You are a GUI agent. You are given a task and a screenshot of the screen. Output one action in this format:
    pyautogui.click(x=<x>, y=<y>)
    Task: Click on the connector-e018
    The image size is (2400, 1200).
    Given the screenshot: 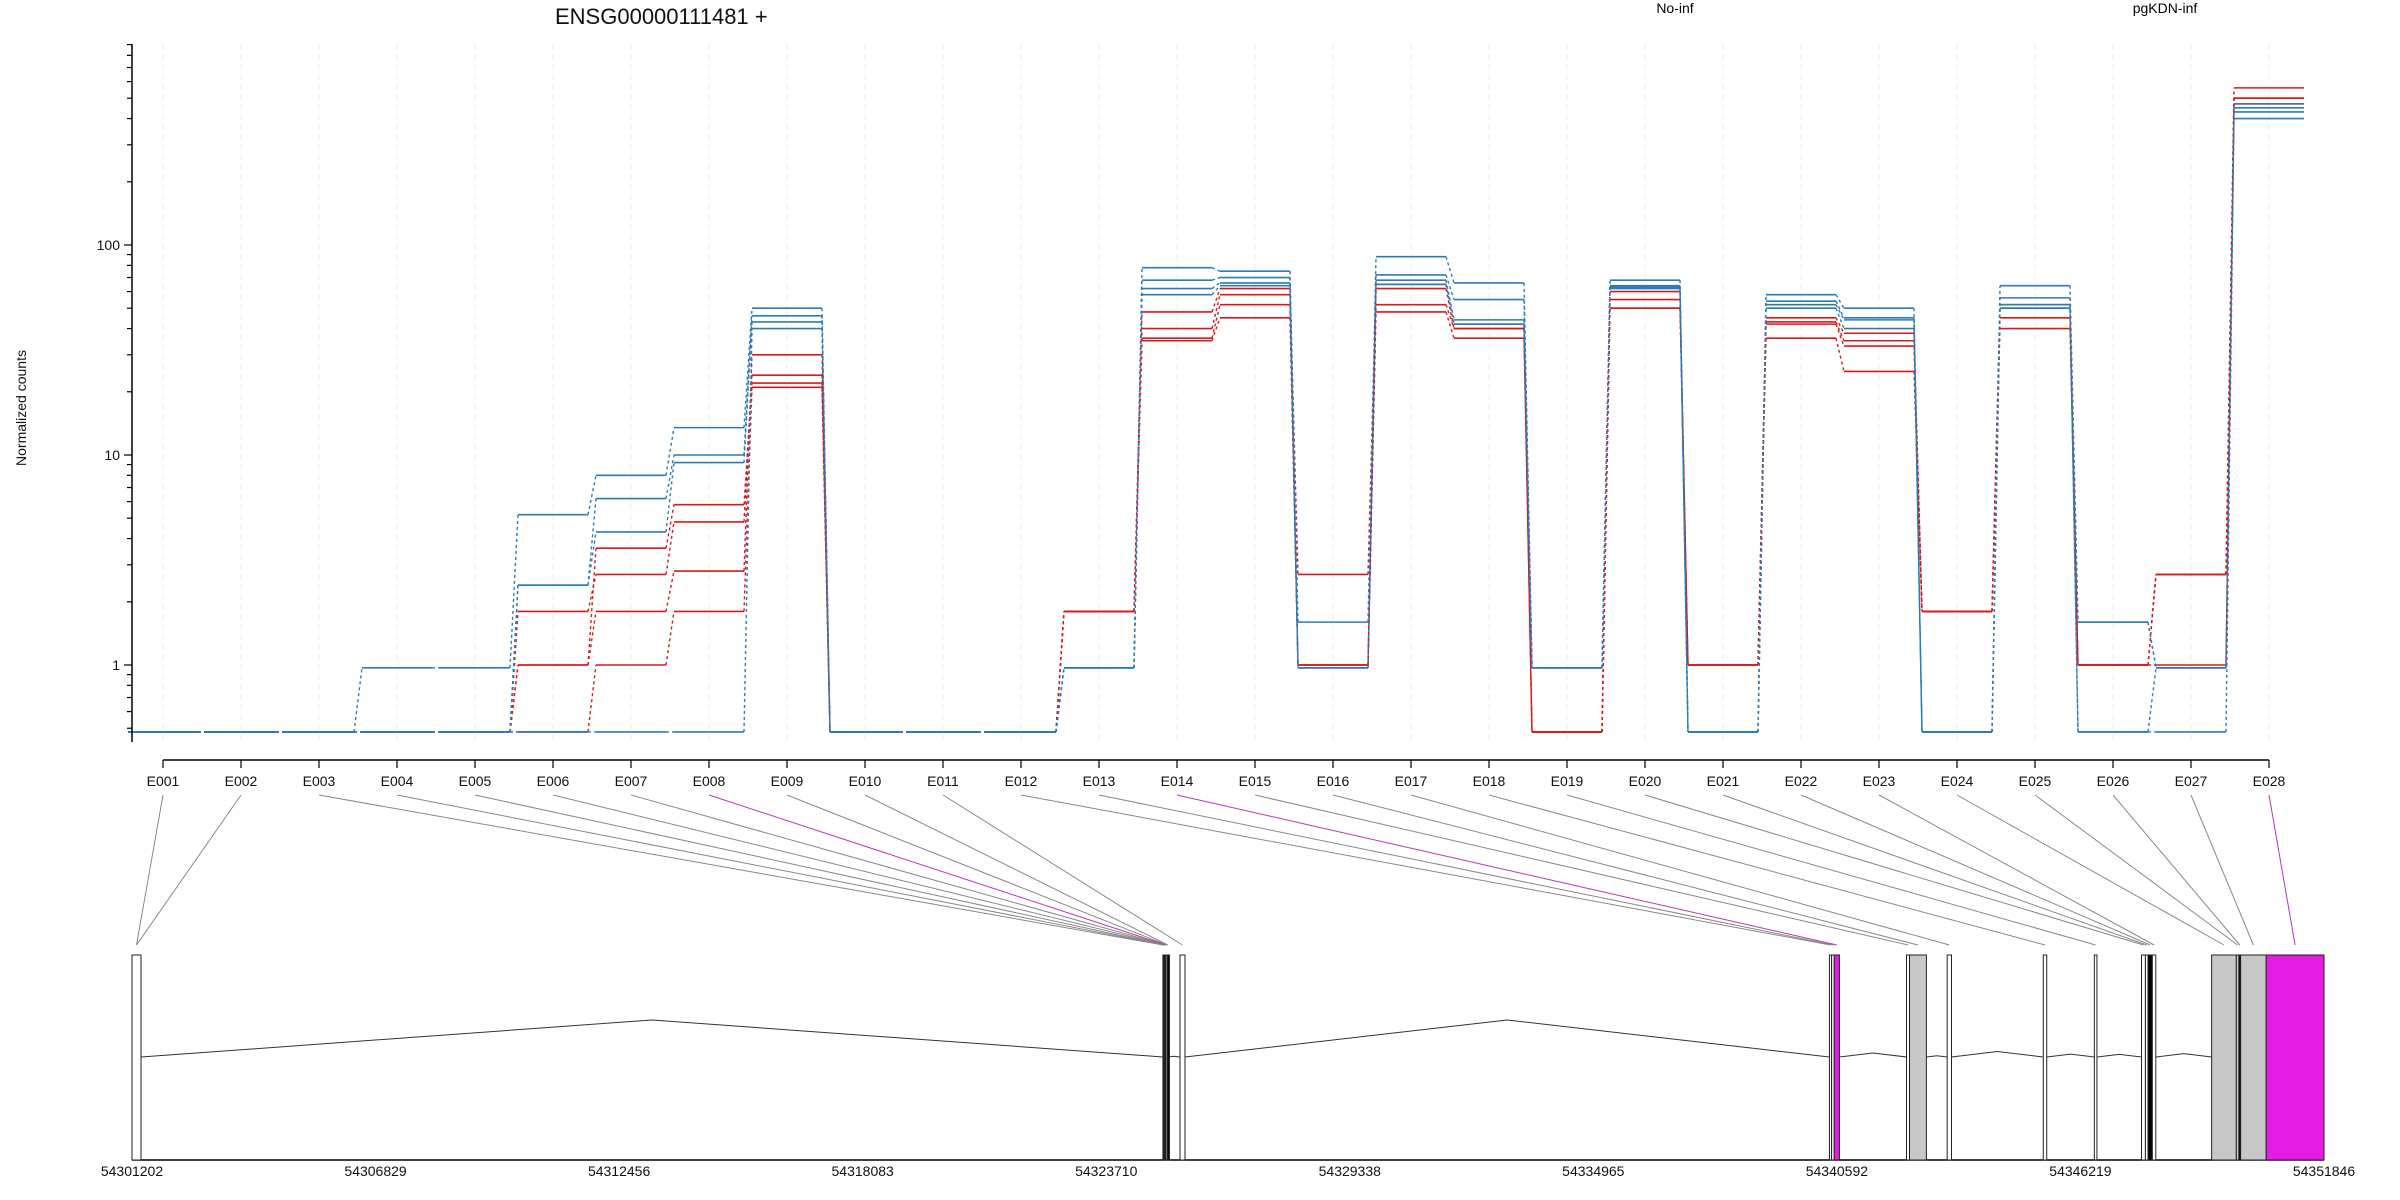 What is the action you would take?
    pyautogui.click(x=1767, y=870)
    